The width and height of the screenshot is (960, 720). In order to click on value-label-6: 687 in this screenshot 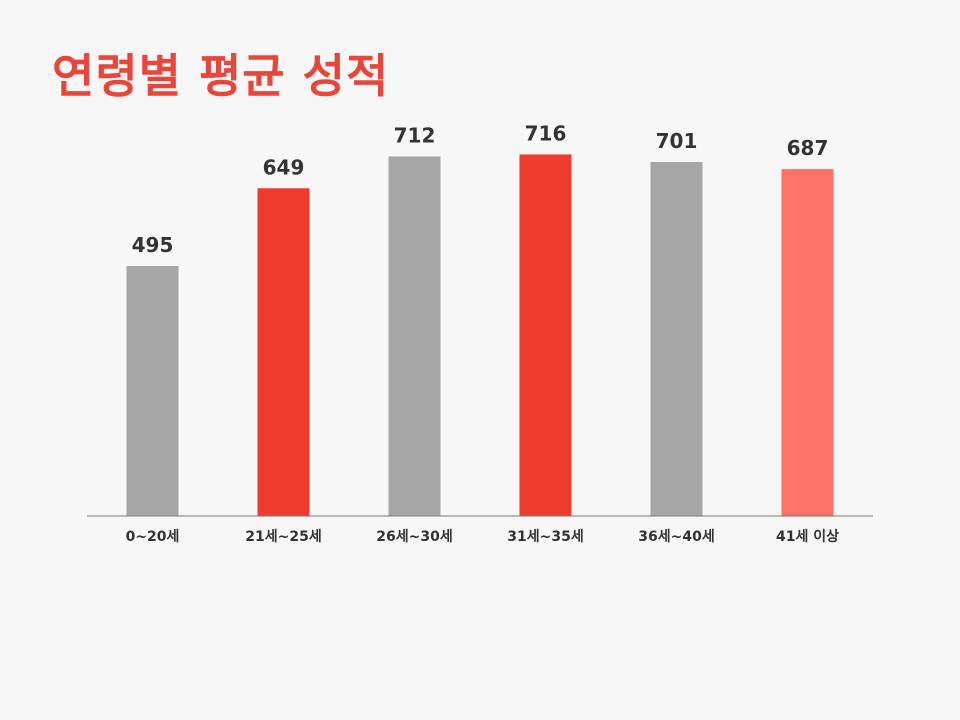, I will do `click(808, 148)`.